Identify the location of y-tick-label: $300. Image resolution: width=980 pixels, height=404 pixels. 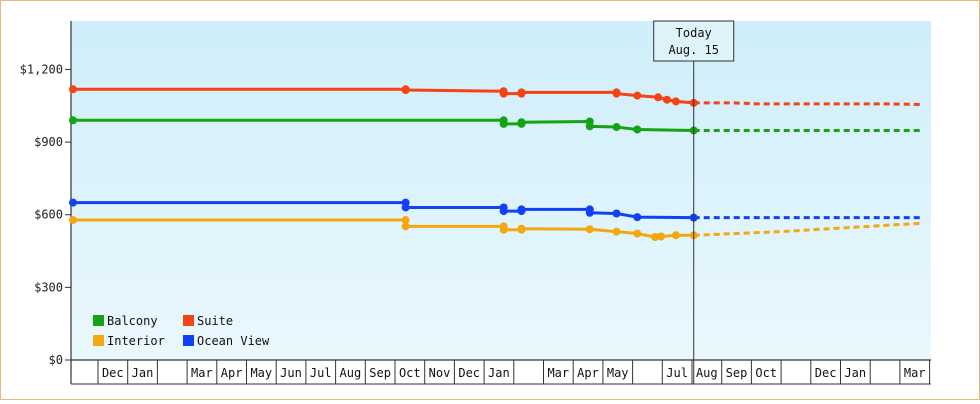
(48, 287).